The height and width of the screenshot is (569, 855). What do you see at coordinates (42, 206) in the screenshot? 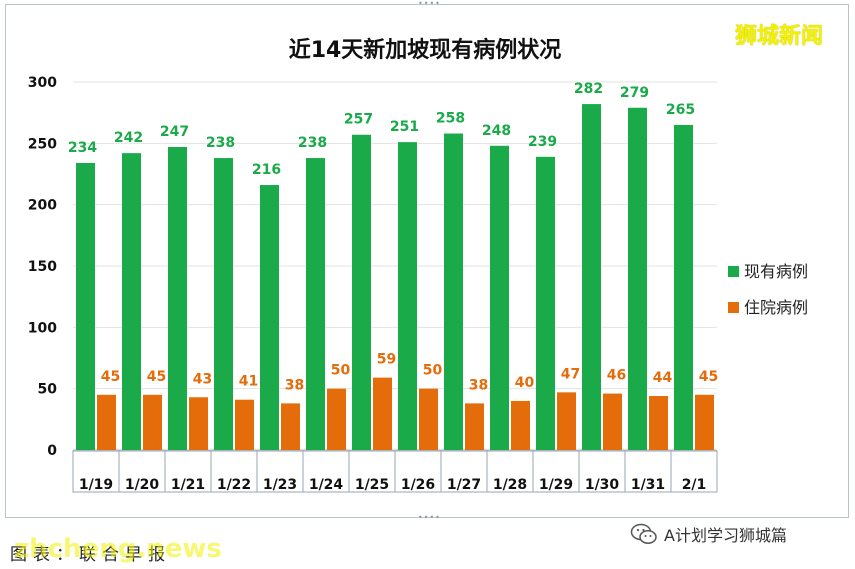
I see `y-tick-label: 200` at bounding box center [42, 206].